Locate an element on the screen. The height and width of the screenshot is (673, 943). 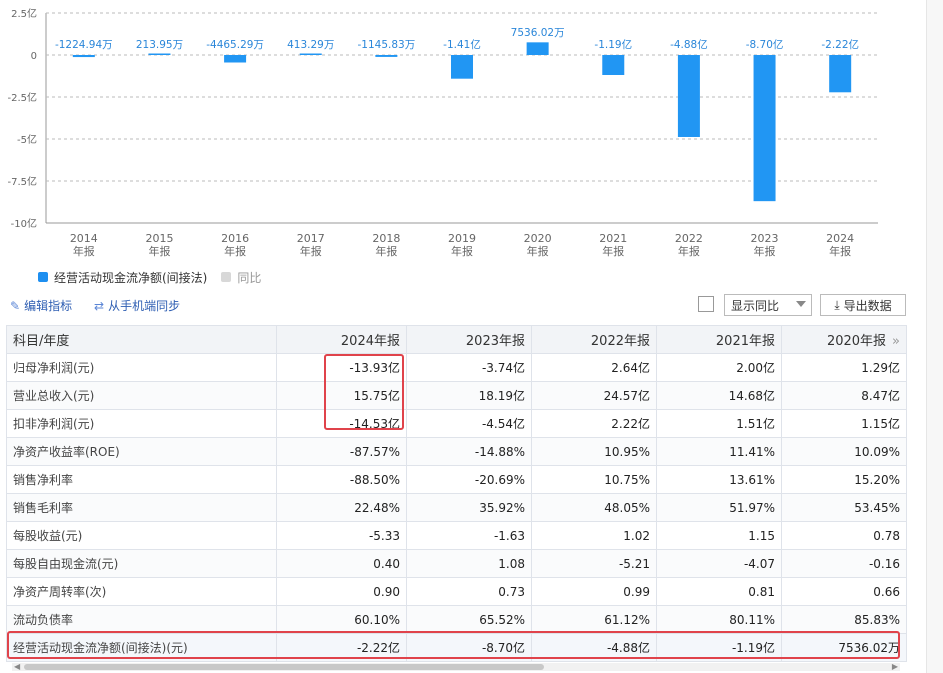
table-cell: 0.90 is located at coordinates (341, 591).